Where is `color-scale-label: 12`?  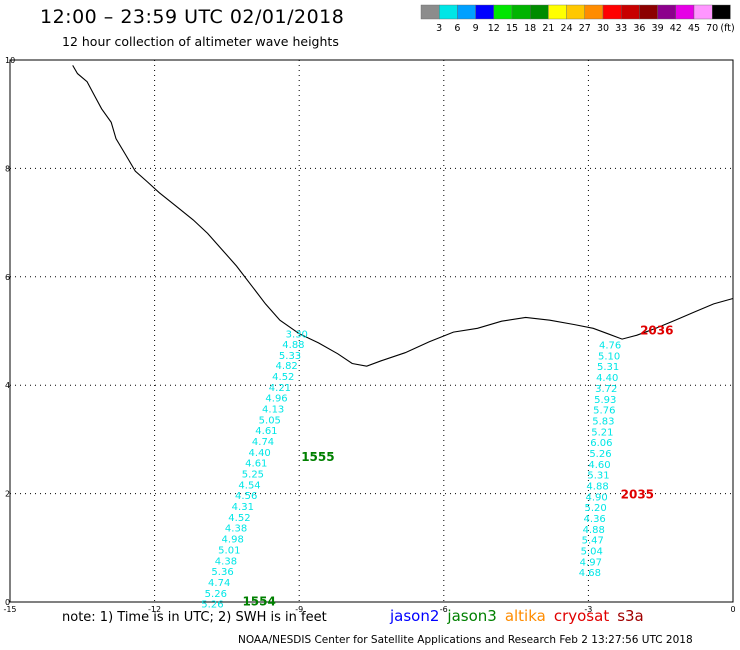 color-scale-label: 12 is located at coordinates (494, 28).